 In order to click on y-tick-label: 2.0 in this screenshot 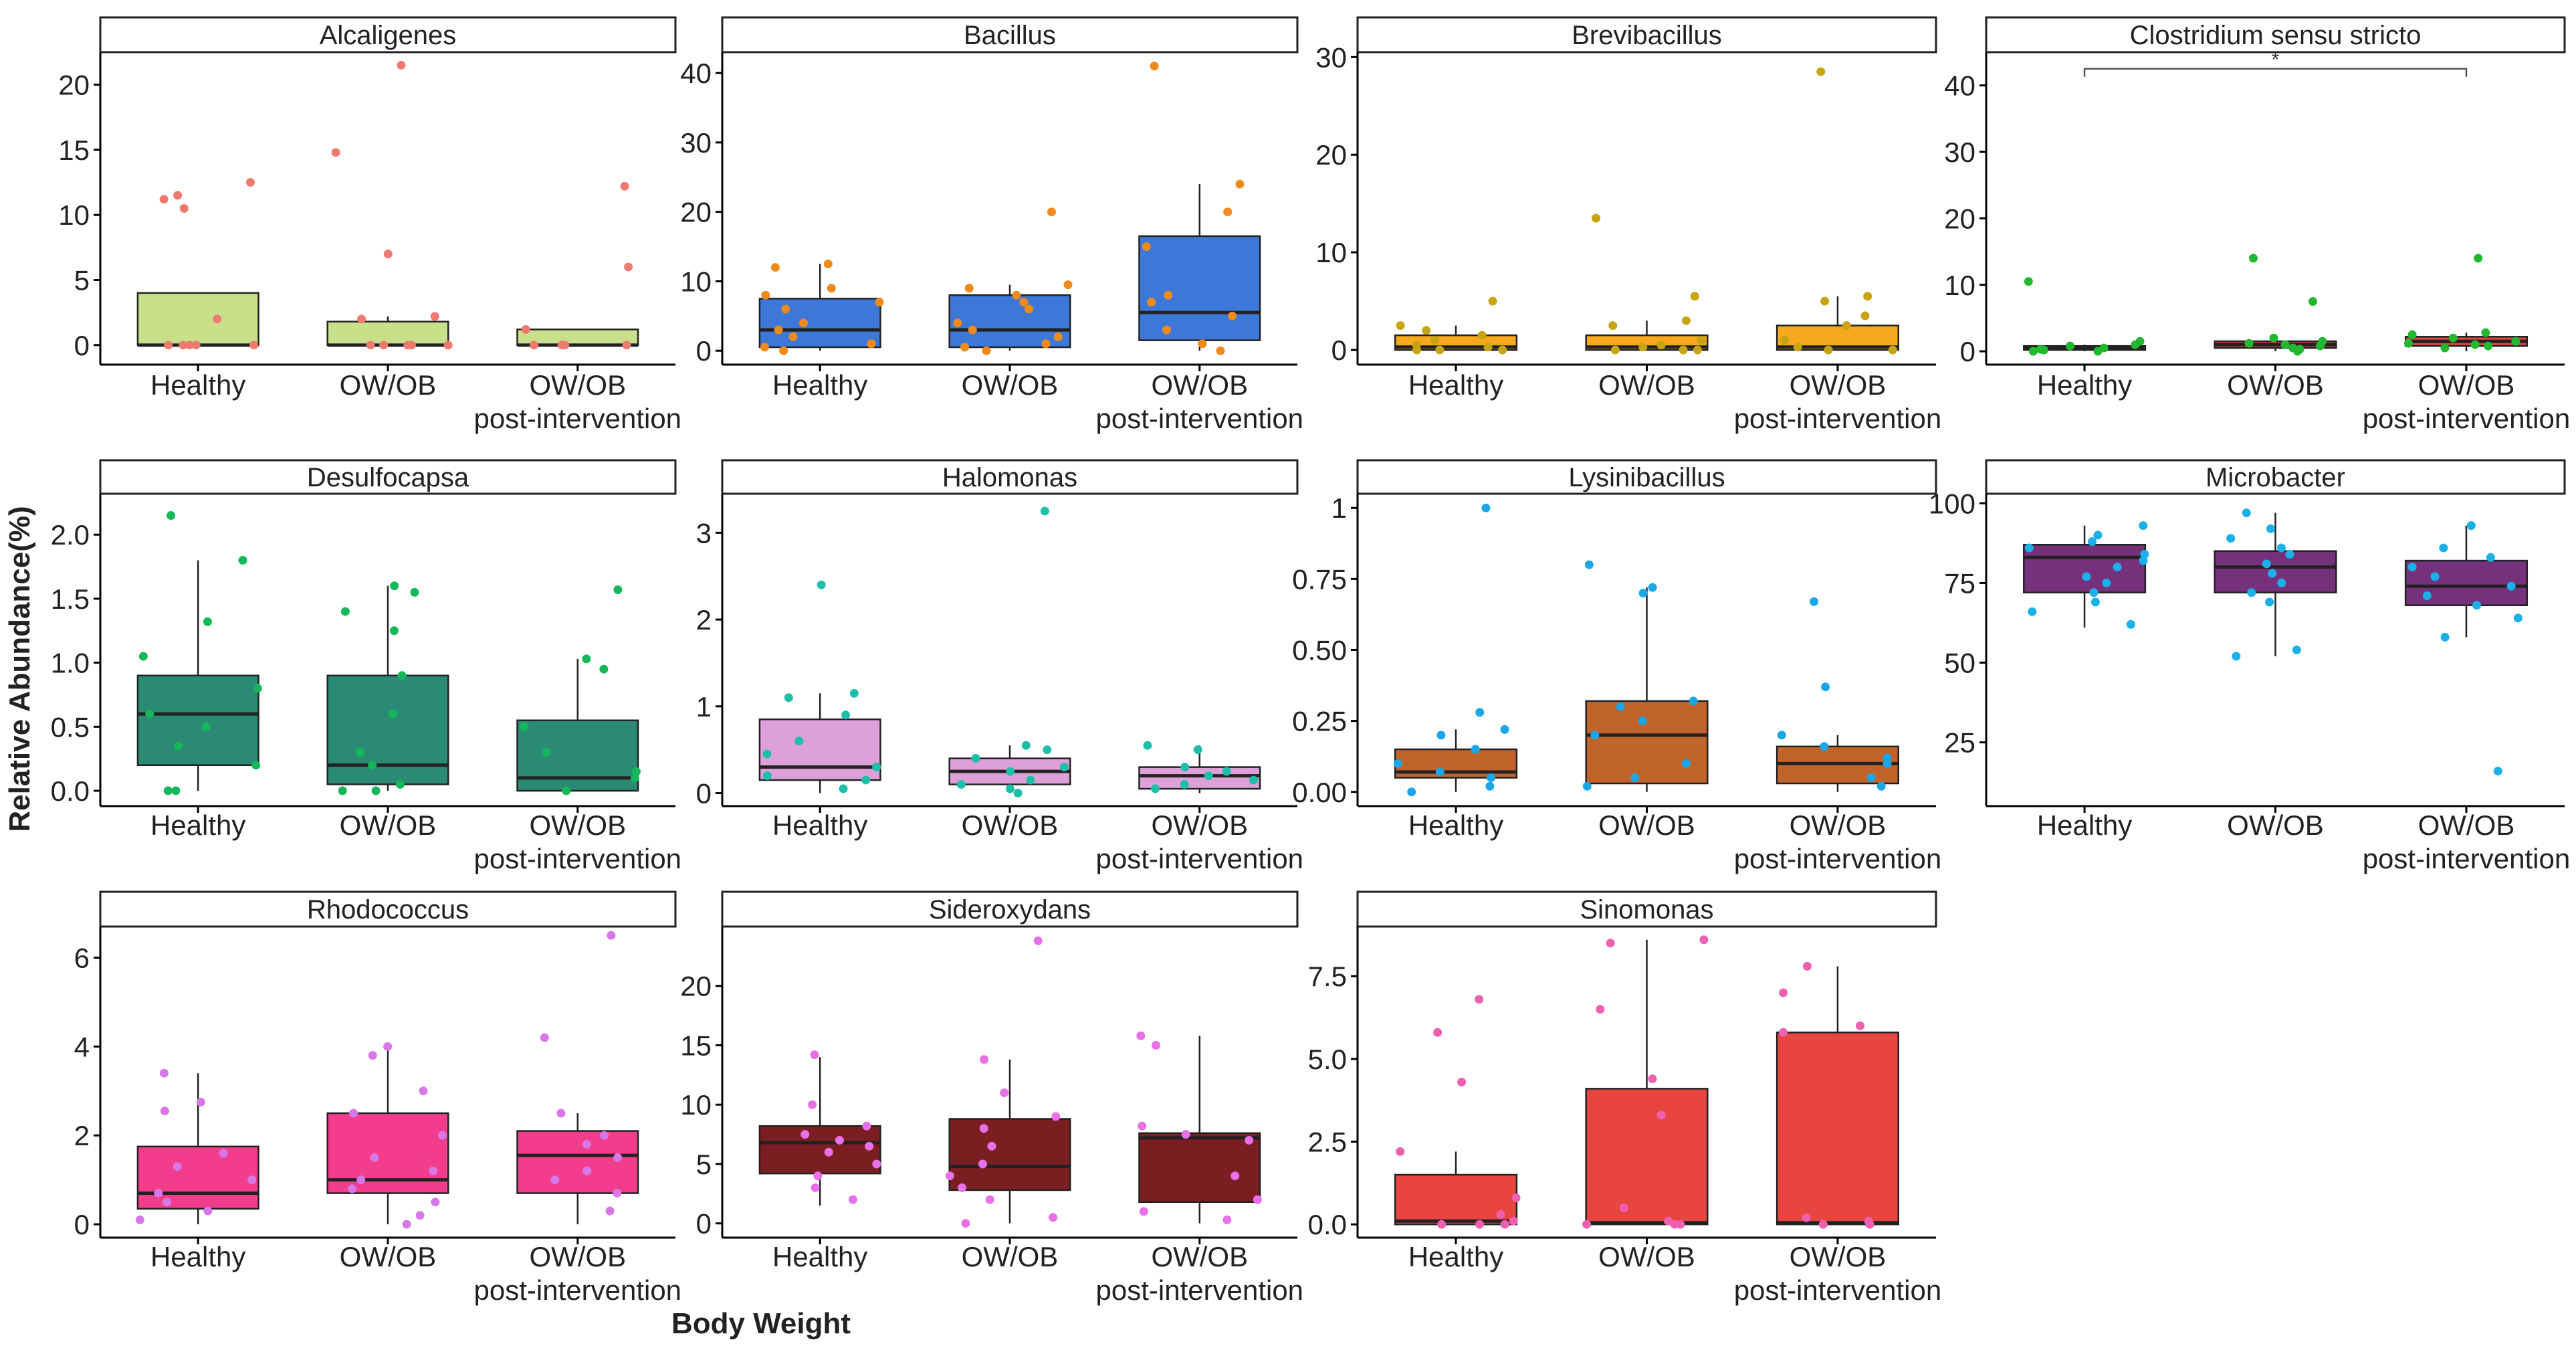, I will do `click(70, 535)`.